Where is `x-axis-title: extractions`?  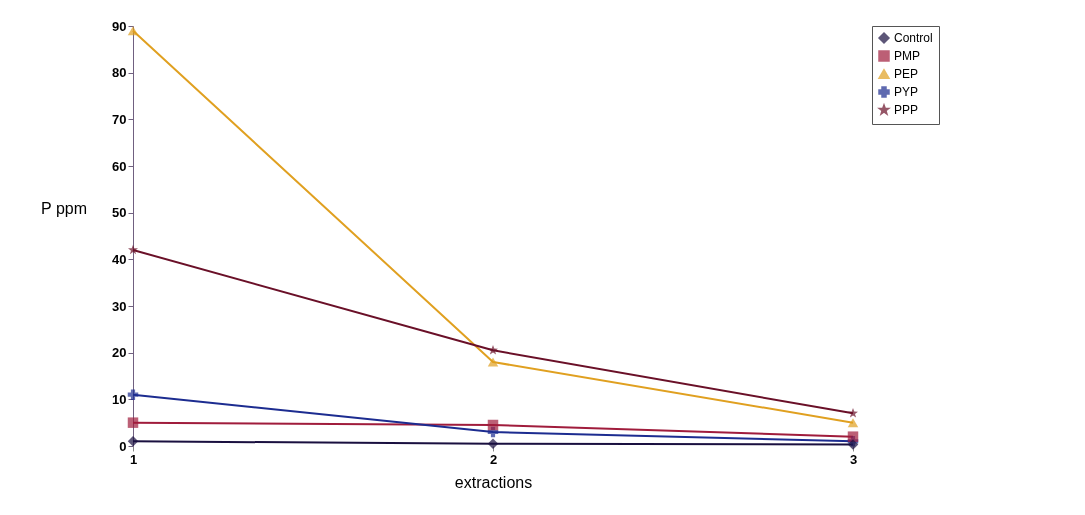 x-axis-title: extractions is located at coordinates (493, 482).